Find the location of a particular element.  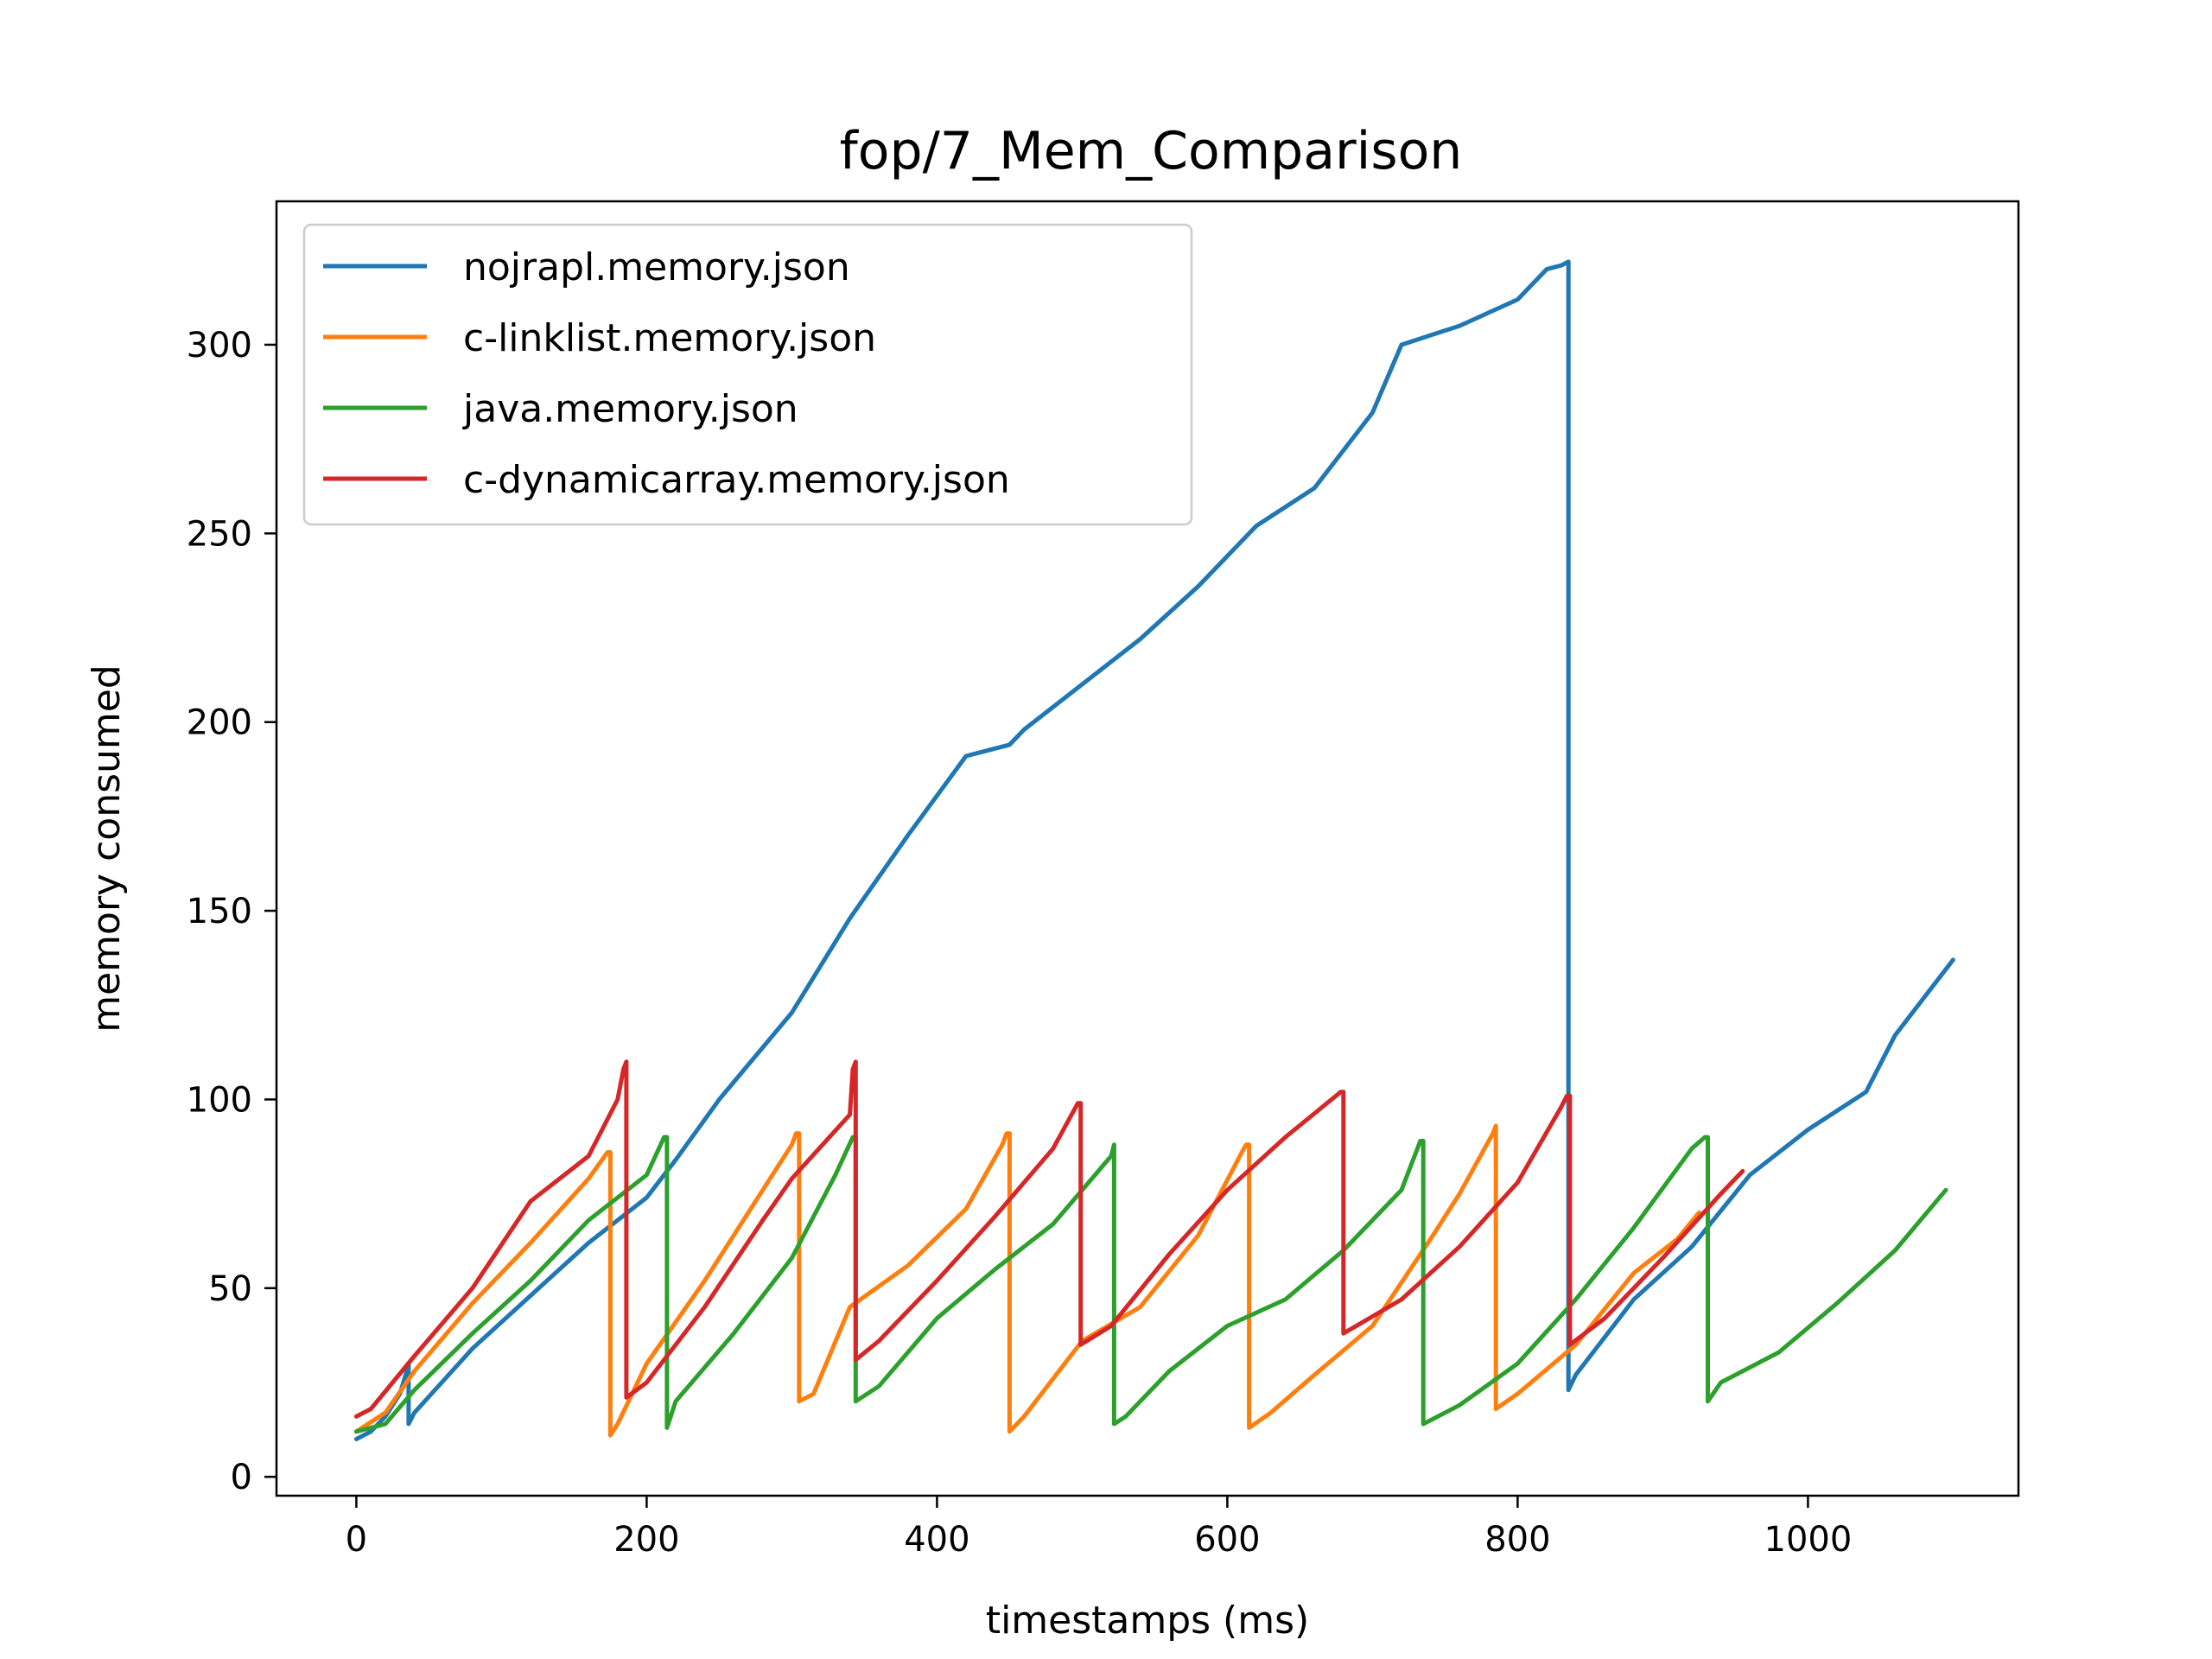

x-tick-label: 1000 is located at coordinates (1808, 1540).